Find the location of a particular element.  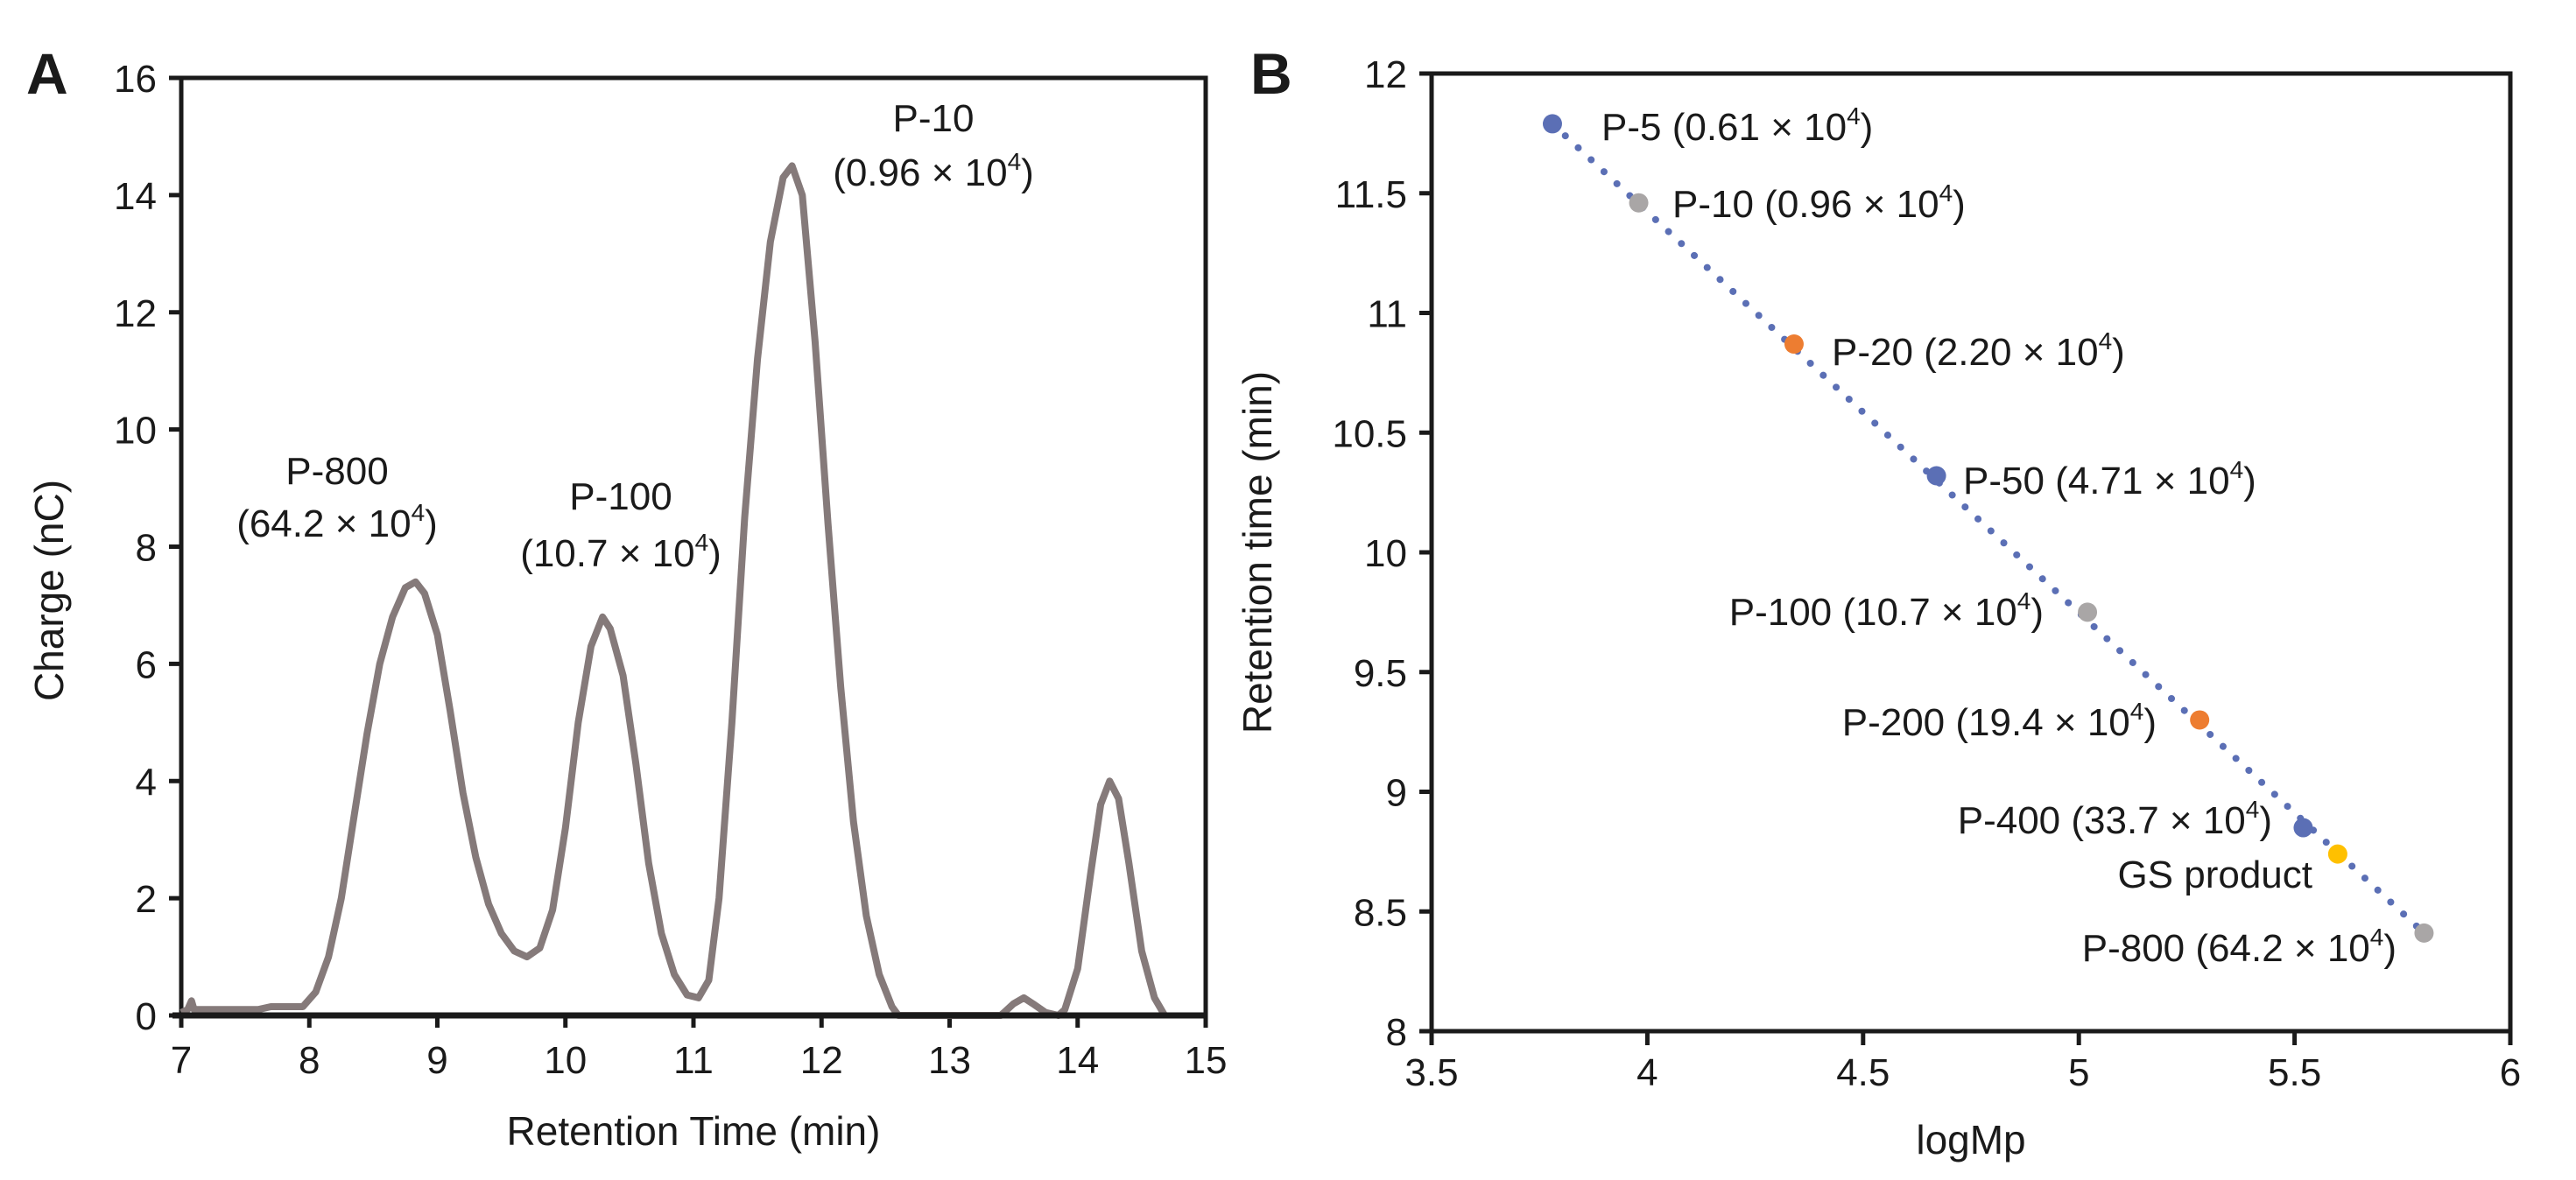

point-label-value: (4.71 × 10 is located at coordinates (2137, 481).